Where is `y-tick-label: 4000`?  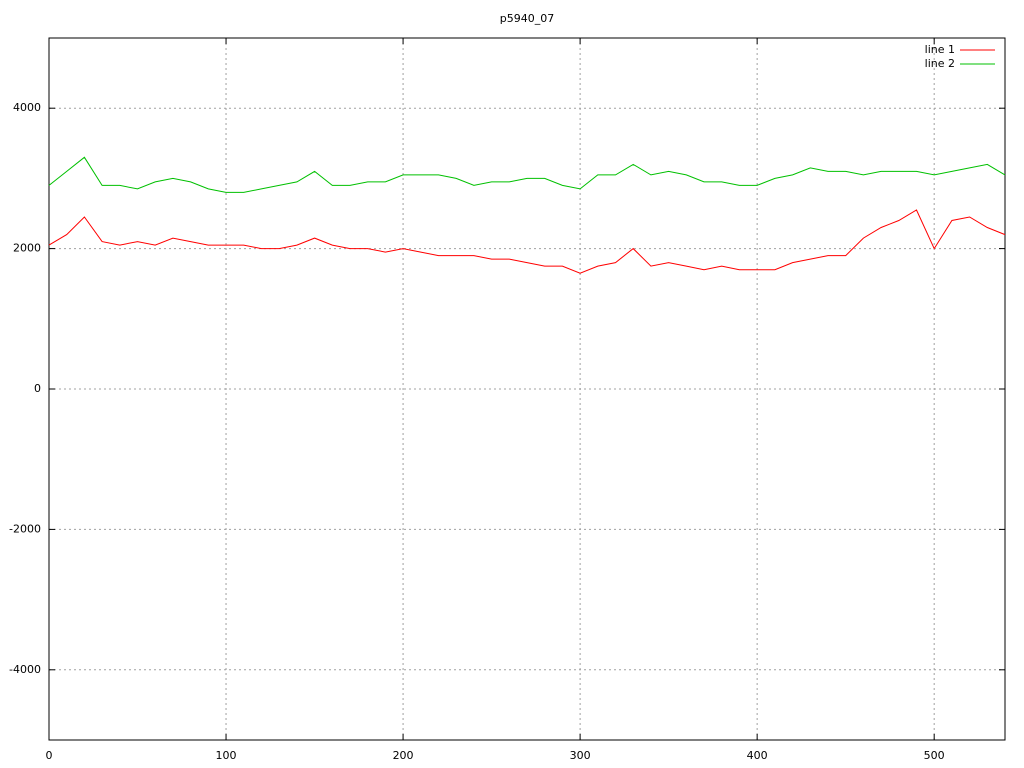 y-tick-label: 4000 is located at coordinates (27, 107).